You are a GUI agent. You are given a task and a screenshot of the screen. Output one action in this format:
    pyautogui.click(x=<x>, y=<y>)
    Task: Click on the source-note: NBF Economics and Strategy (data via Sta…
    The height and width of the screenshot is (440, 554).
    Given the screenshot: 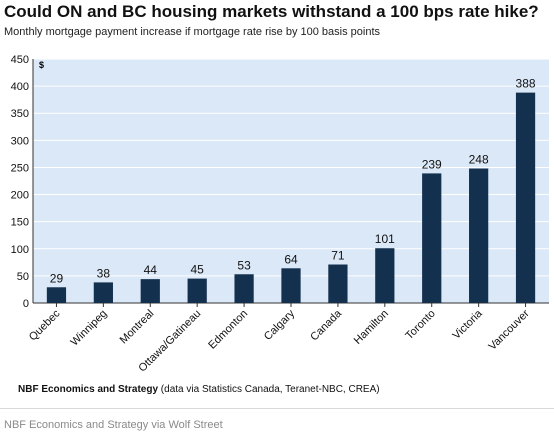 What is the action you would take?
    pyautogui.click(x=199, y=389)
    